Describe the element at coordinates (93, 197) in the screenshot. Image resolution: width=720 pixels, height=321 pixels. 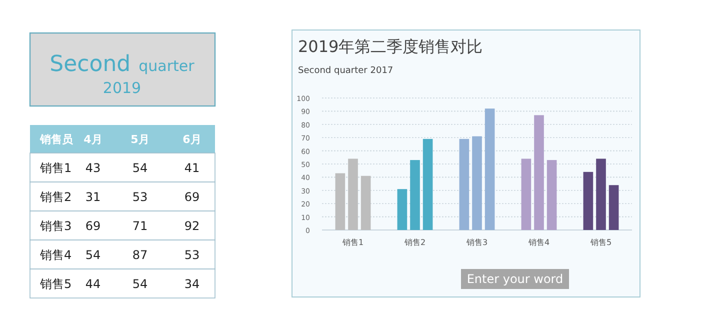
I see `data-label: 31` at that location.